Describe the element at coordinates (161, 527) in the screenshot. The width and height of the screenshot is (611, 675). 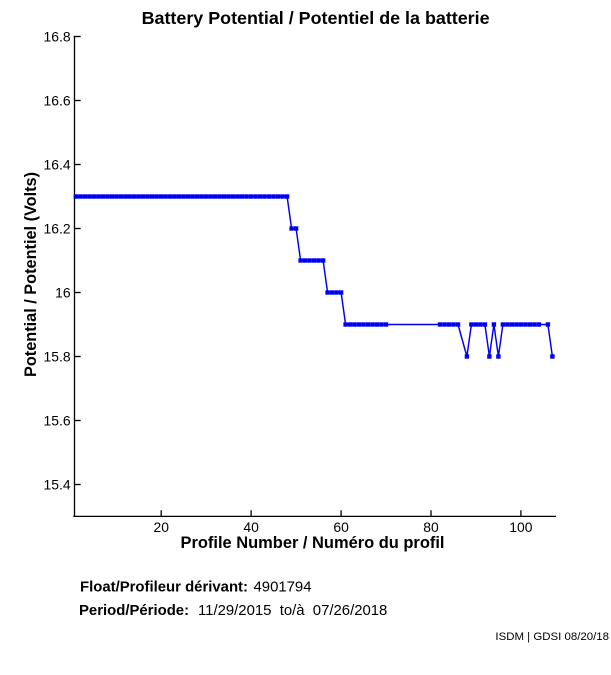
I see `svg-text: 20` at that location.